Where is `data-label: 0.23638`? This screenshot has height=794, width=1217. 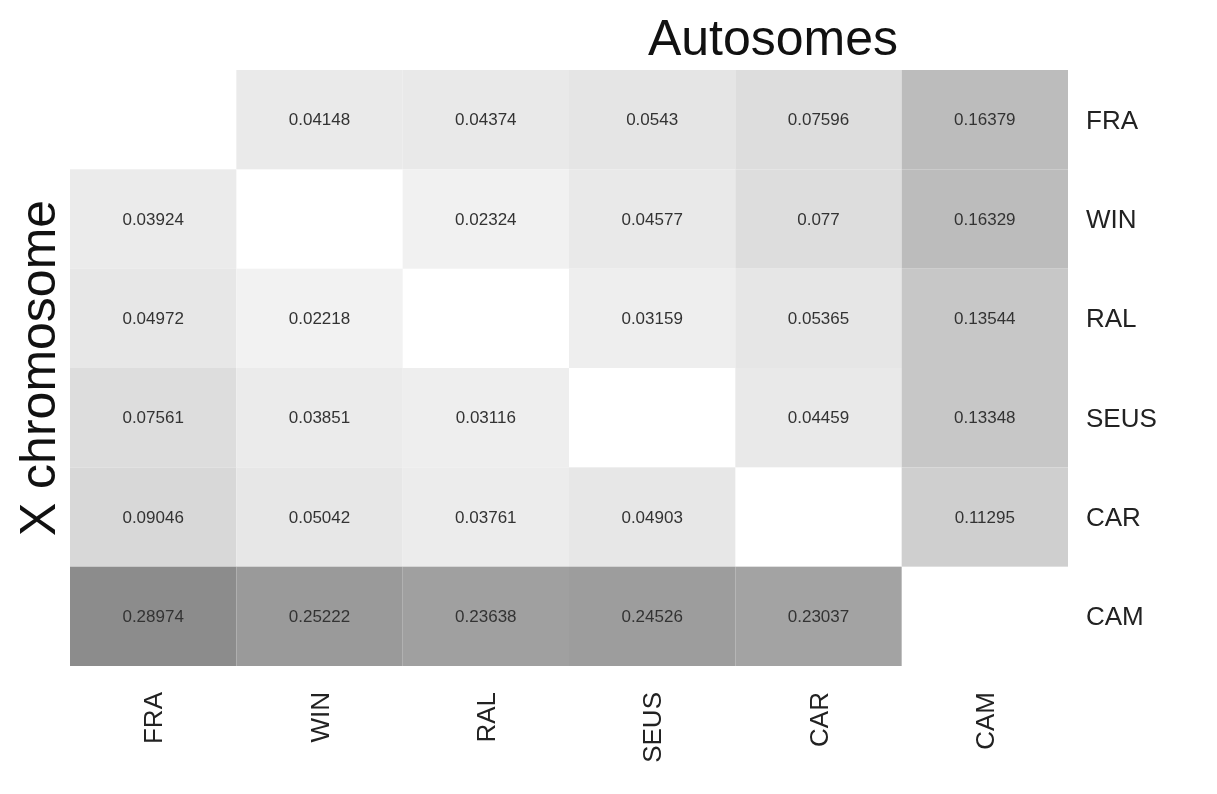 data-label: 0.23638 is located at coordinates (486, 616).